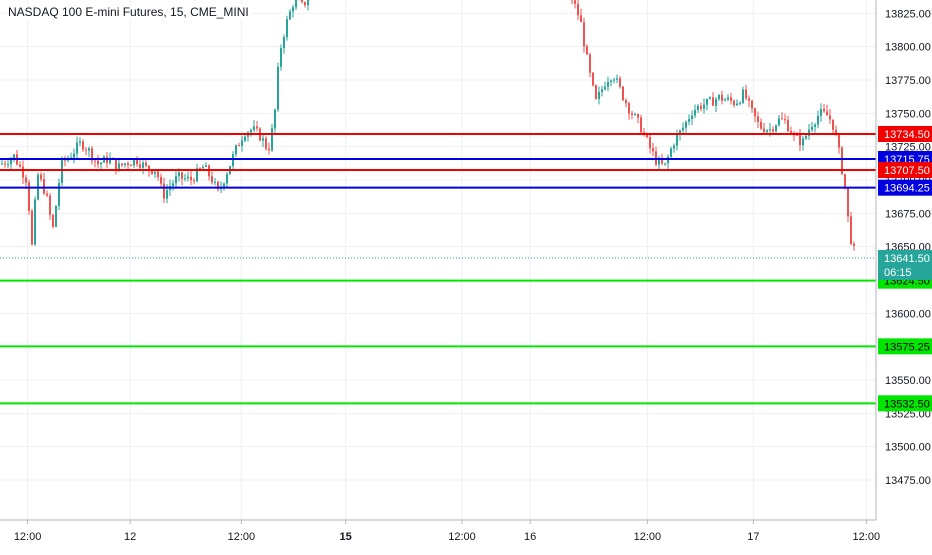  Describe the element at coordinates (130, 537) in the screenshot. I see `x-tick-label: 12` at that location.